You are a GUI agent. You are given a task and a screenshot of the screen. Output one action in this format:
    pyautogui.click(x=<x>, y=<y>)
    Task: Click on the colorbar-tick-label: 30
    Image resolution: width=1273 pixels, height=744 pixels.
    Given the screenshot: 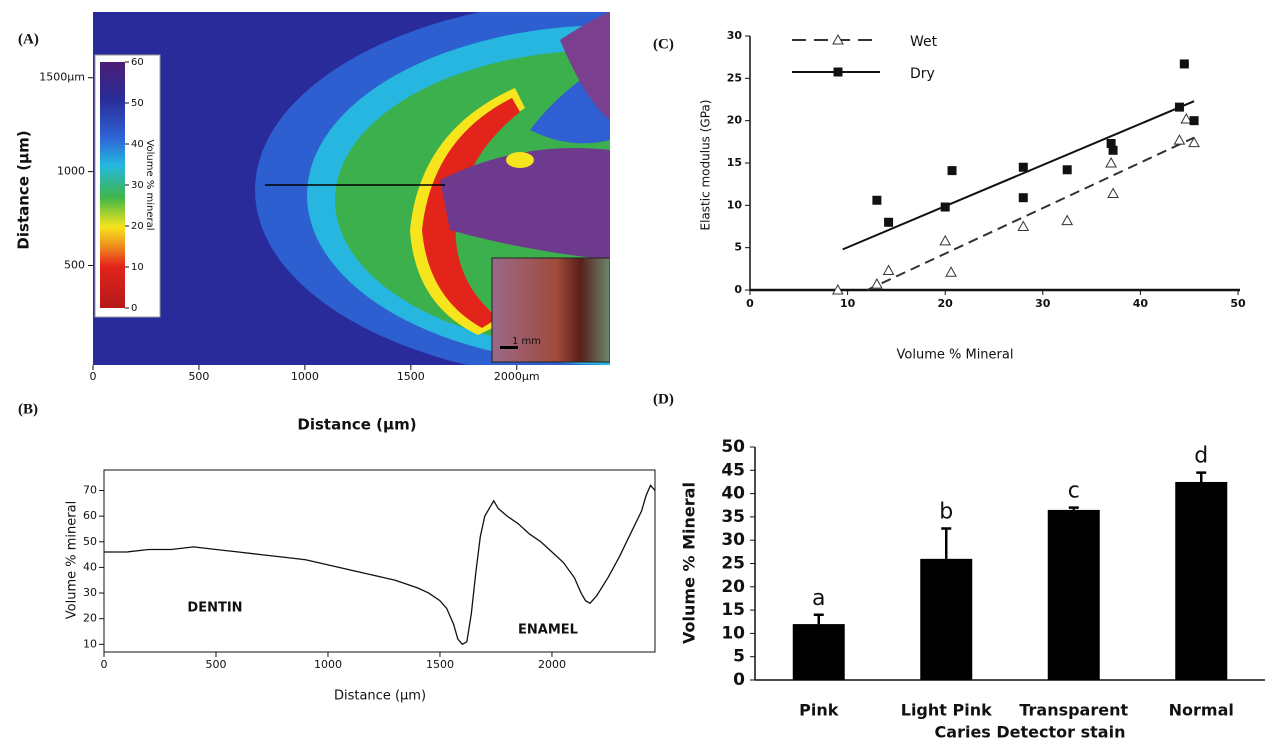 What is the action you would take?
    pyautogui.click(x=137, y=185)
    